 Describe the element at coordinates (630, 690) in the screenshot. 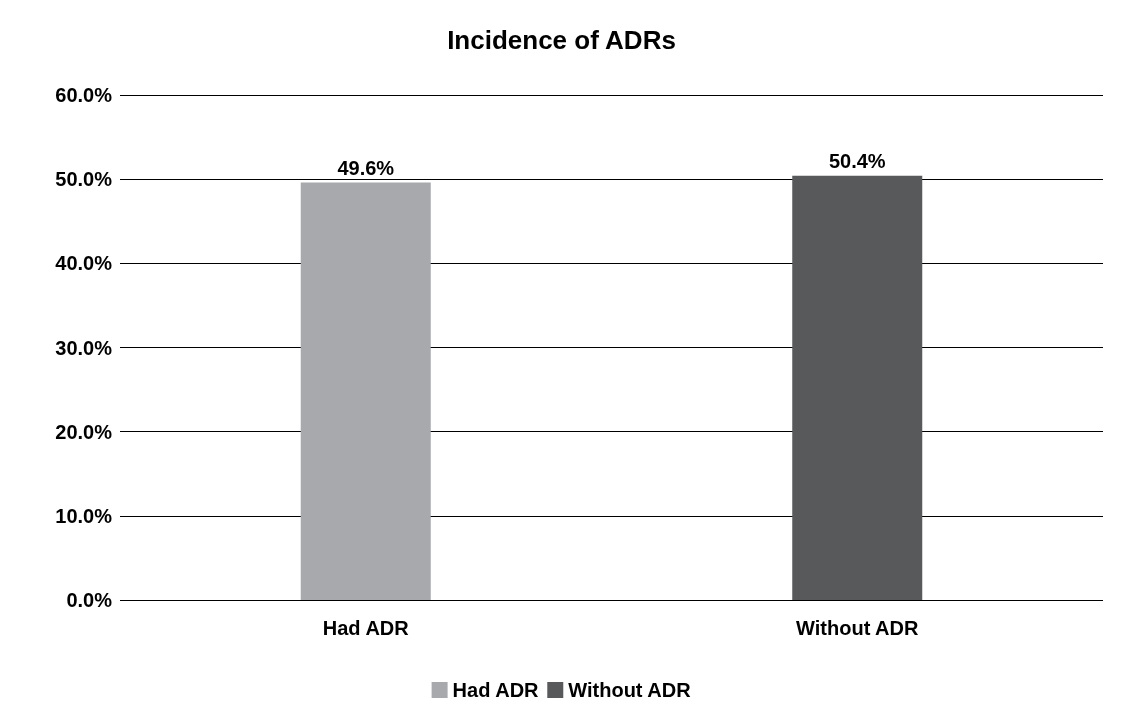

I see `legend-label: Without ADR` at that location.